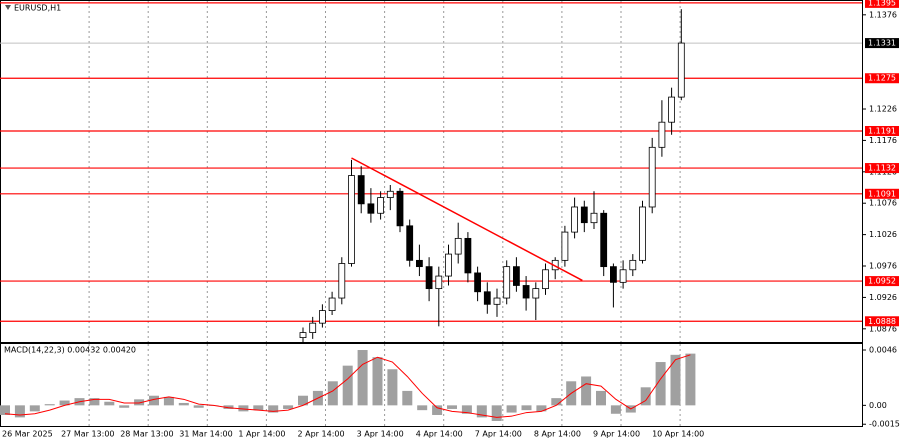  What do you see at coordinates (883, 109) in the screenshot?
I see `y-tick-label: 1.1226` at bounding box center [883, 109].